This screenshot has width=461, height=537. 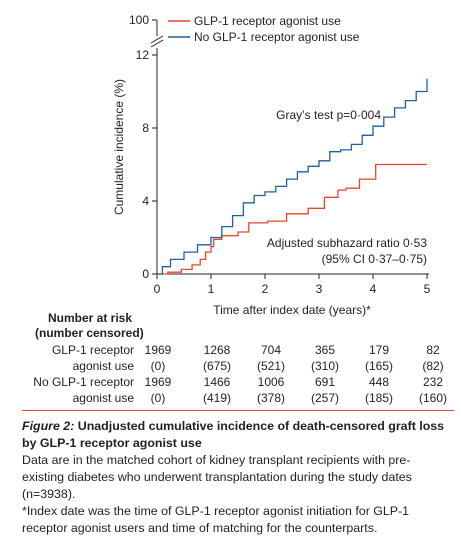 I want to click on risk-table-value: (185), so click(x=379, y=398).